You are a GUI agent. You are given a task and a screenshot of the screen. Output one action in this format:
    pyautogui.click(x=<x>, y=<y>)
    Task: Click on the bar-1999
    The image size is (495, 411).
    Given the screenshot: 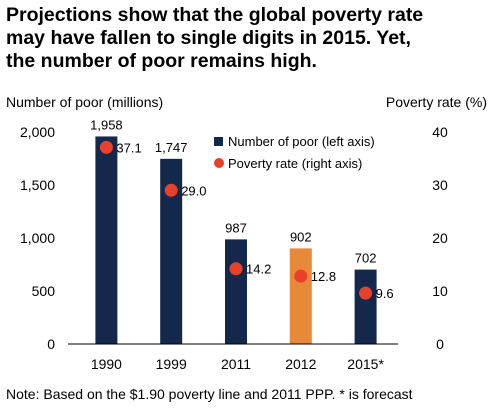 What is the action you would take?
    pyautogui.click(x=171, y=251)
    